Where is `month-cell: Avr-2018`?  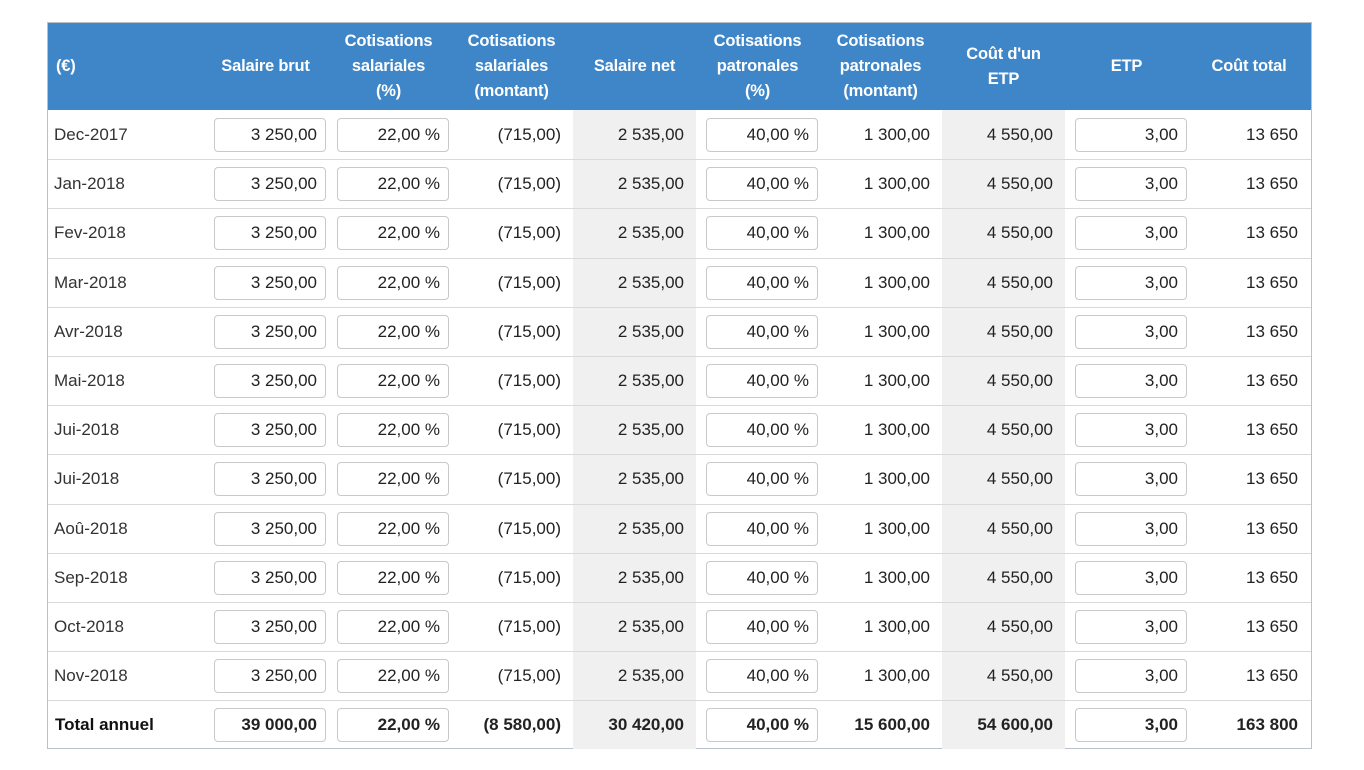
month-cell: Avr-2018 is located at coordinates (88, 331).